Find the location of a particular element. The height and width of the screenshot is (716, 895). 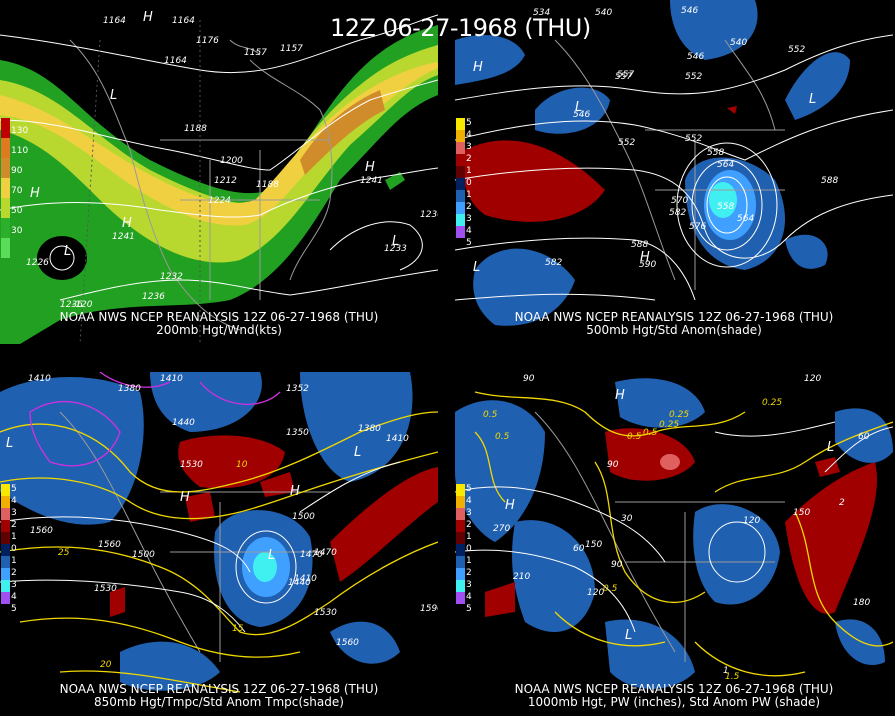

jet-band-mid is located at coordinates (219, 154).